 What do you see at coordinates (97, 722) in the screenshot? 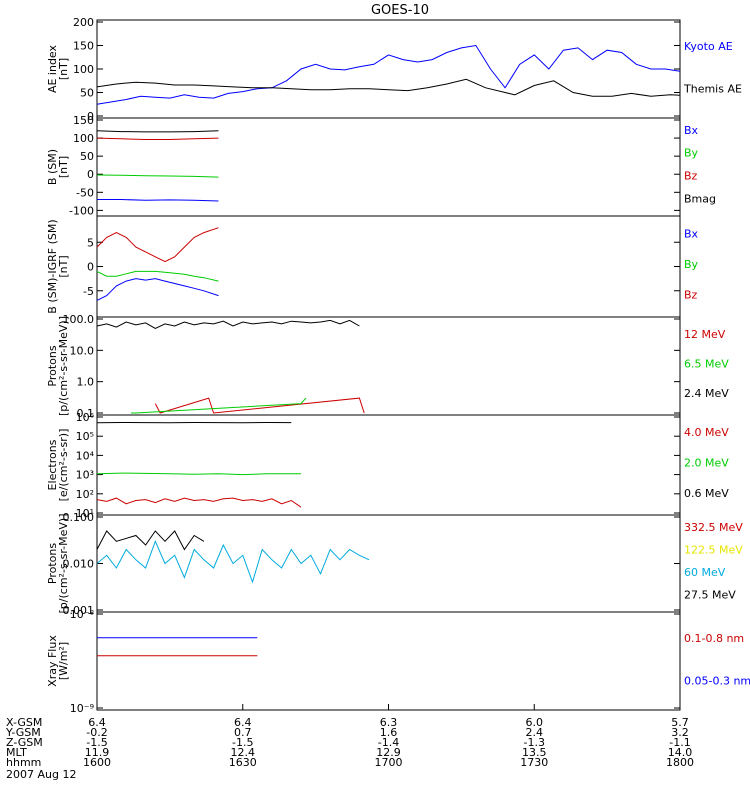
I see `ephemeris-value: 6.4` at bounding box center [97, 722].